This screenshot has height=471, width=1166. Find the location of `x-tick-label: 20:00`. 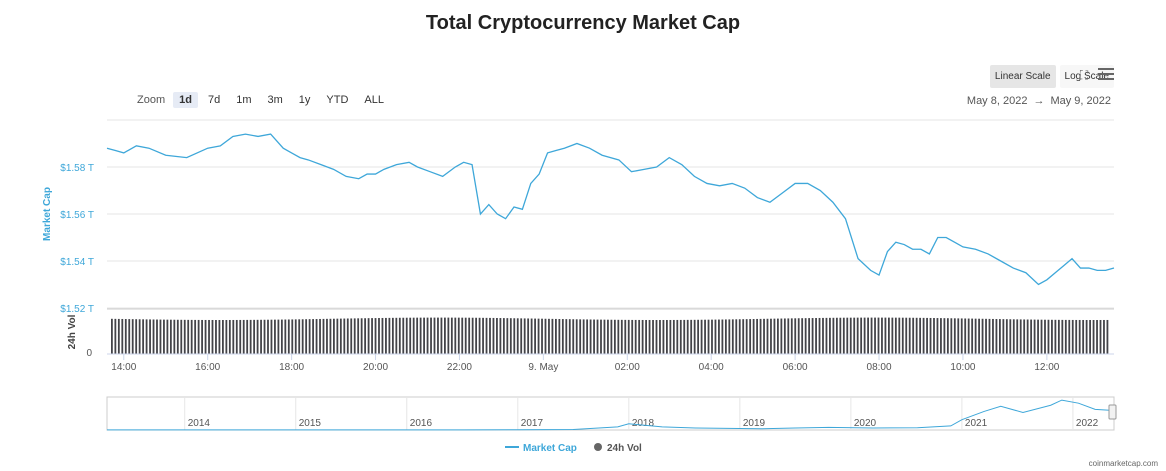

x-tick-label: 20:00 is located at coordinates (375, 367).